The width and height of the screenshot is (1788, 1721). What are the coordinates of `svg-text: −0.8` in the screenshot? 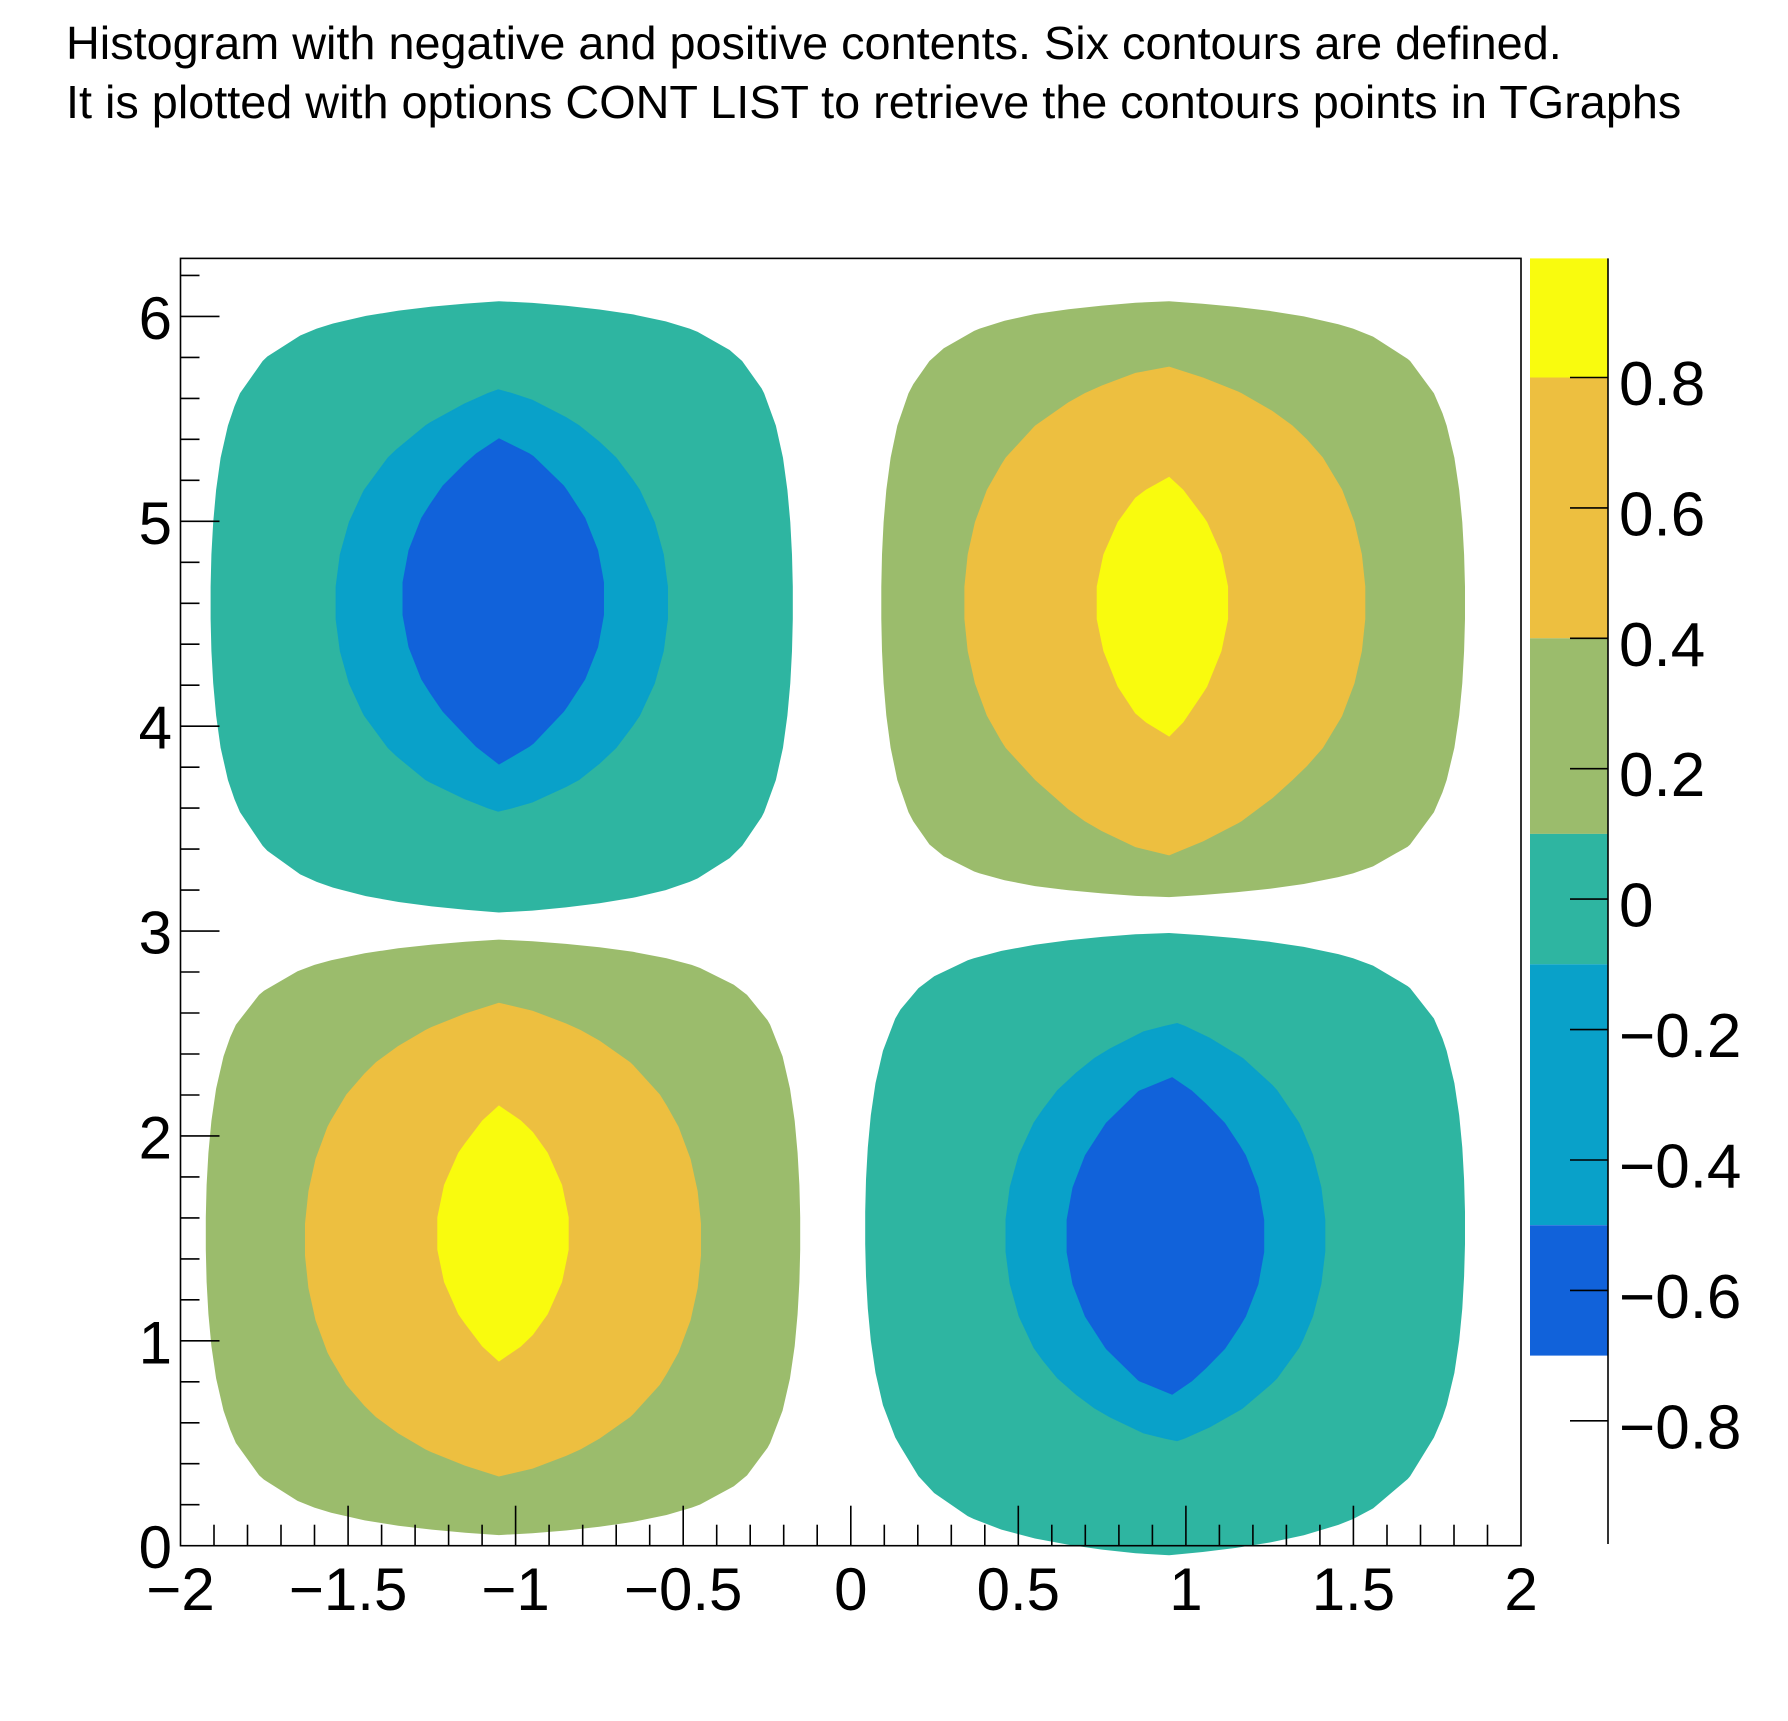 It's located at (1680, 1427).